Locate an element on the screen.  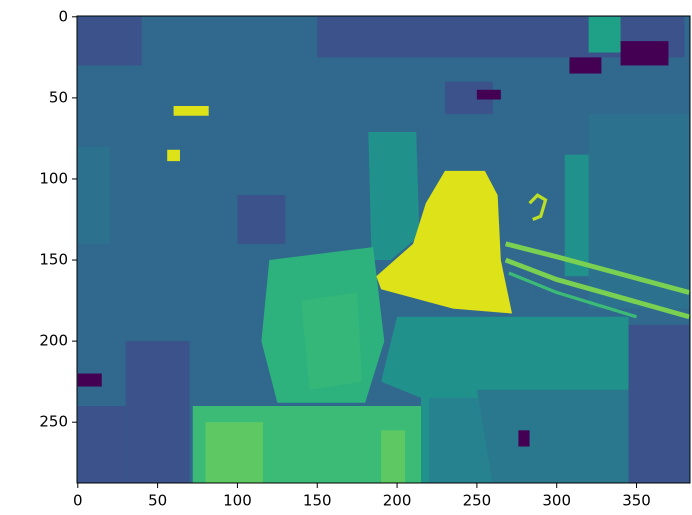
x-tick-label: 50 is located at coordinates (157, 501).